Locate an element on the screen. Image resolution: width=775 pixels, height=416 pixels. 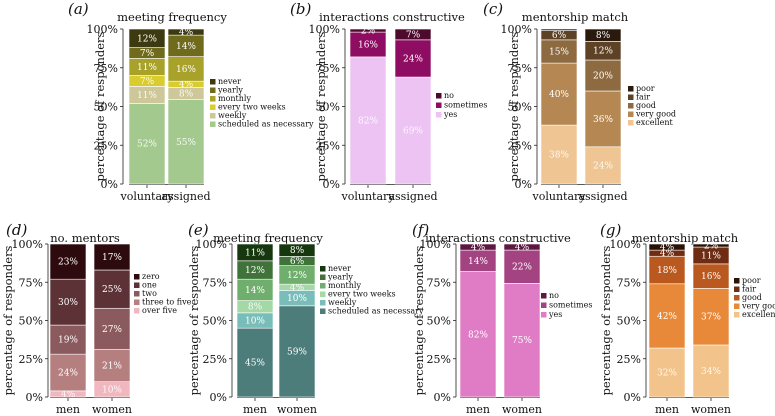
legend-label: very good is located at coordinates (655, 114).